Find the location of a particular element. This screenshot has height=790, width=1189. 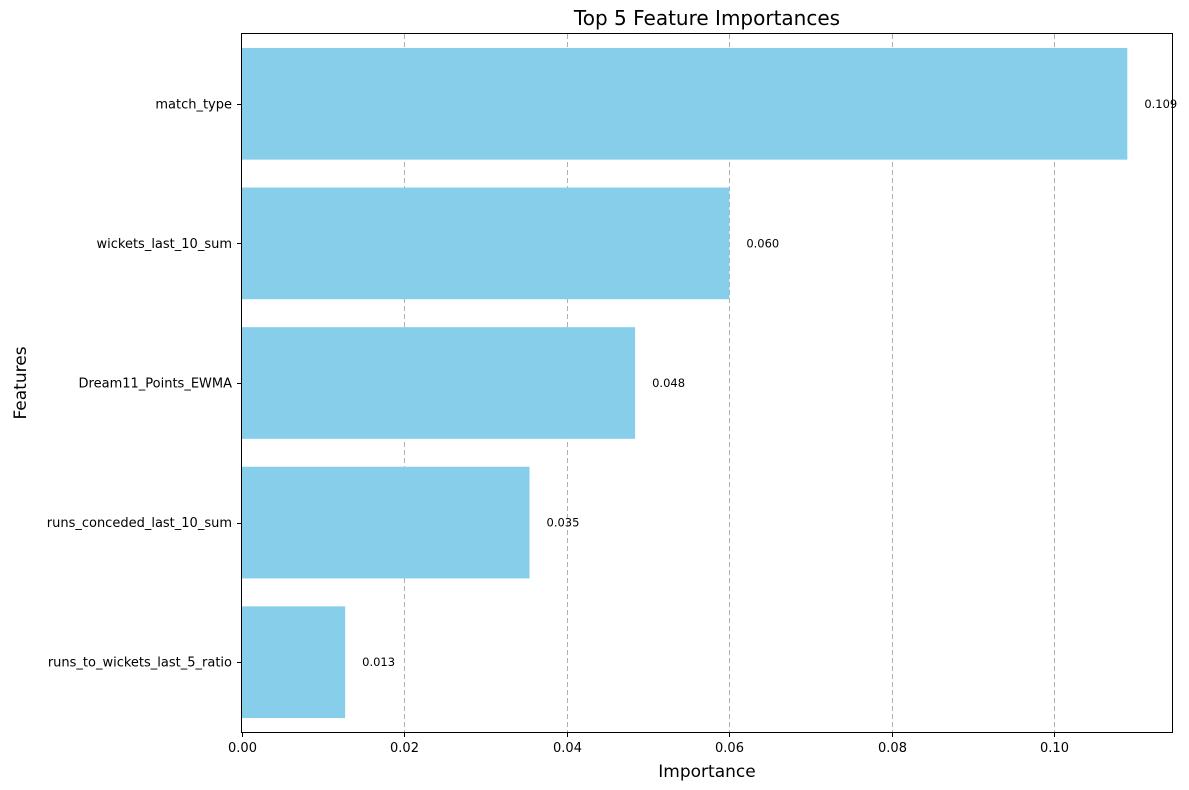

x-tick-label: 0.08 is located at coordinates (892, 748).